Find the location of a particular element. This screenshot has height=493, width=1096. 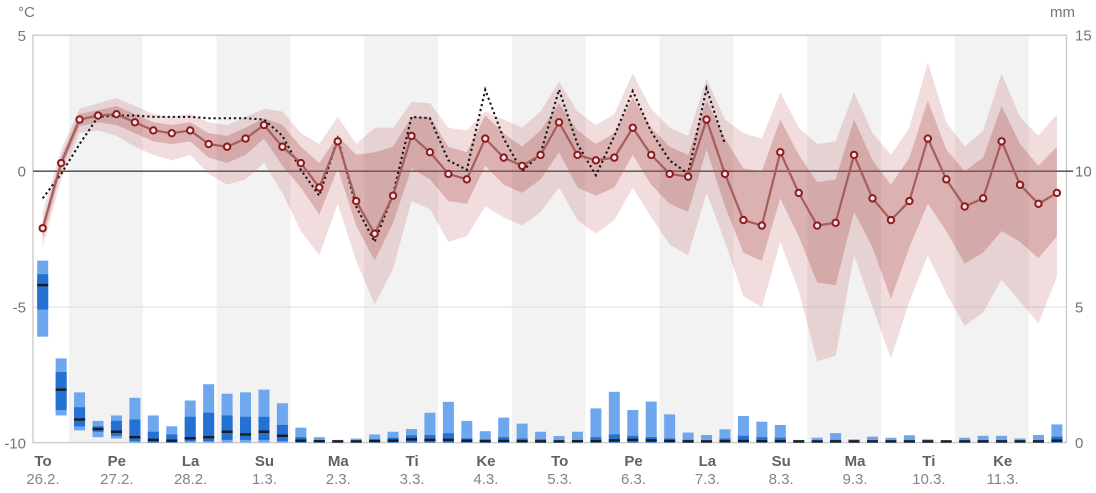

left-axis-unit-label: °C is located at coordinates (26, 12).